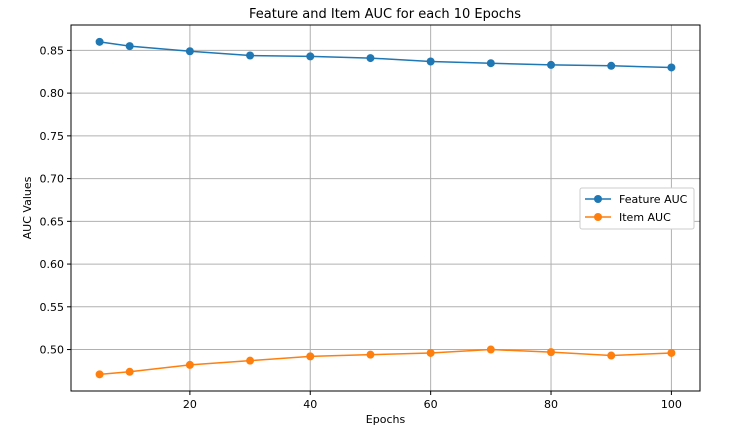  I want to click on y-tick-label: 0.70, so click(52, 179).